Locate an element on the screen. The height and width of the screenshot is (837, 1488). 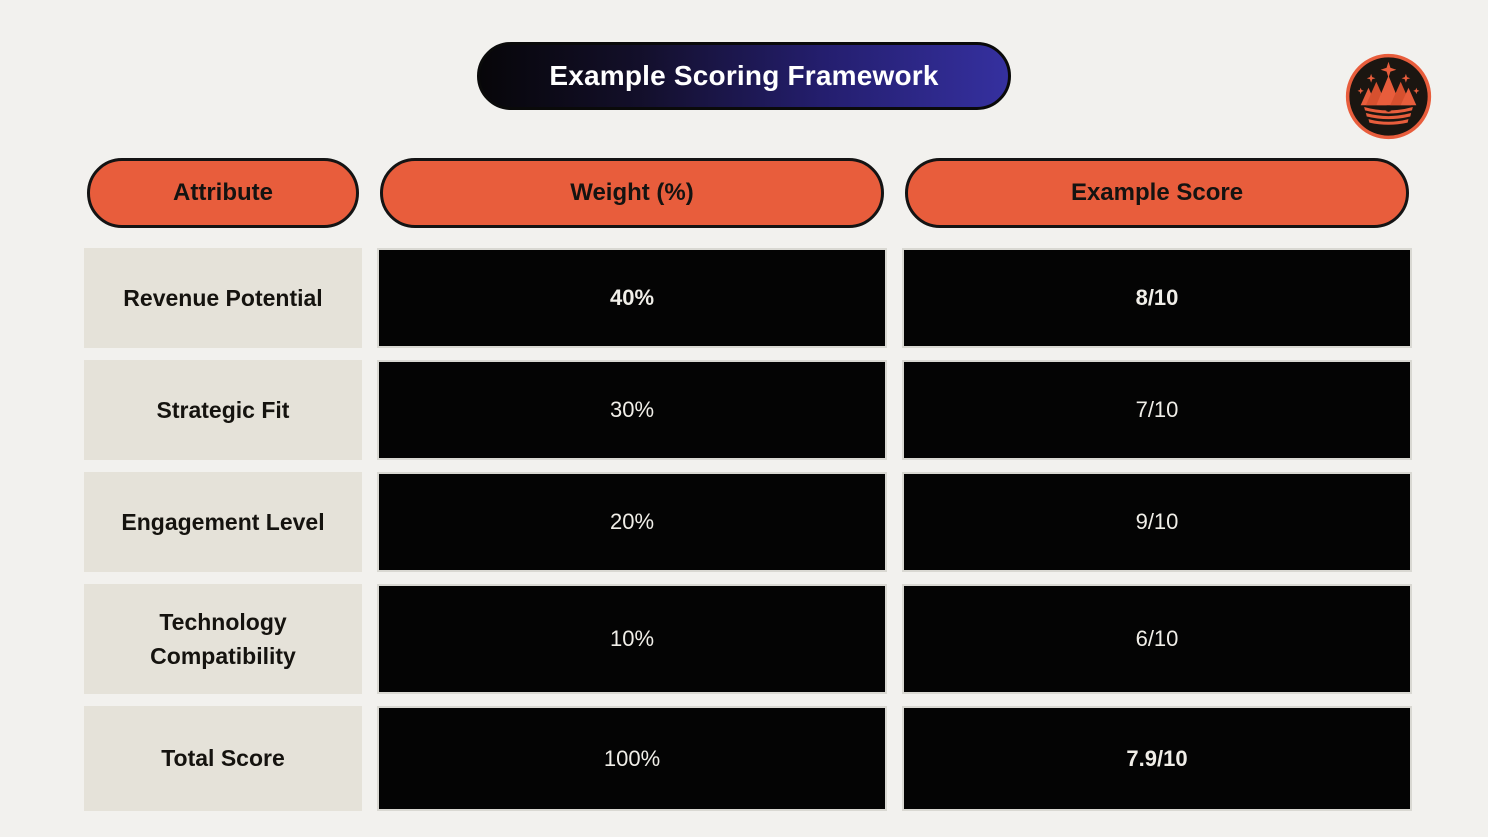
score-cell: 7.9/10 is located at coordinates (1157, 758).